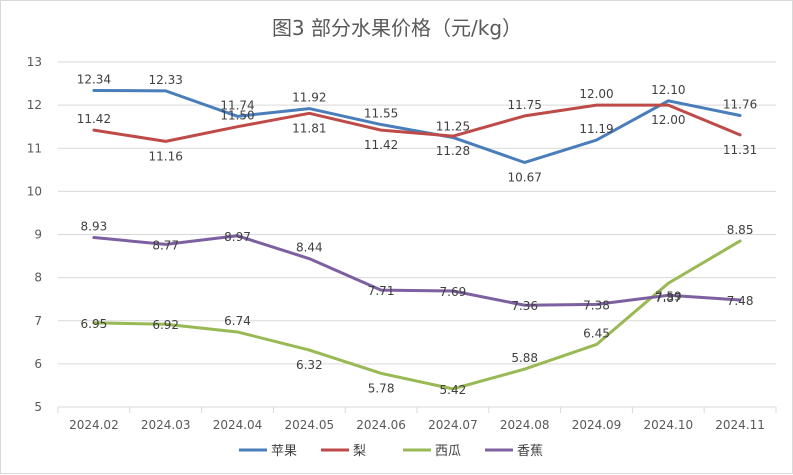 This screenshot has width=793, height=475. Describe the element at coordinates (38, 321) in the screenshot. I see `y-tick-label: 7` at that location.